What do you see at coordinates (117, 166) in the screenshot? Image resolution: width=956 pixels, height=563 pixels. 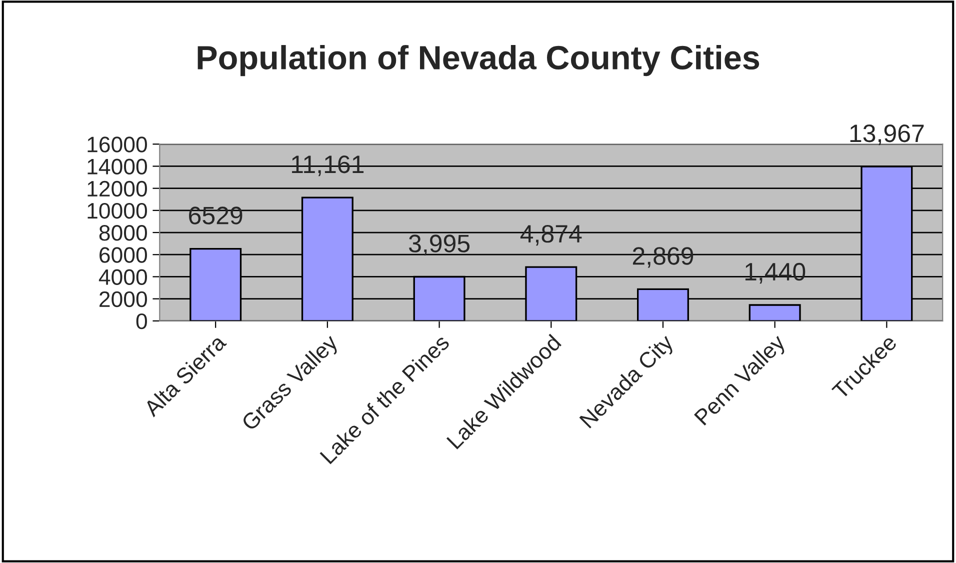 I see `y-tick-label: 14000` at bounding box center [117, 166].